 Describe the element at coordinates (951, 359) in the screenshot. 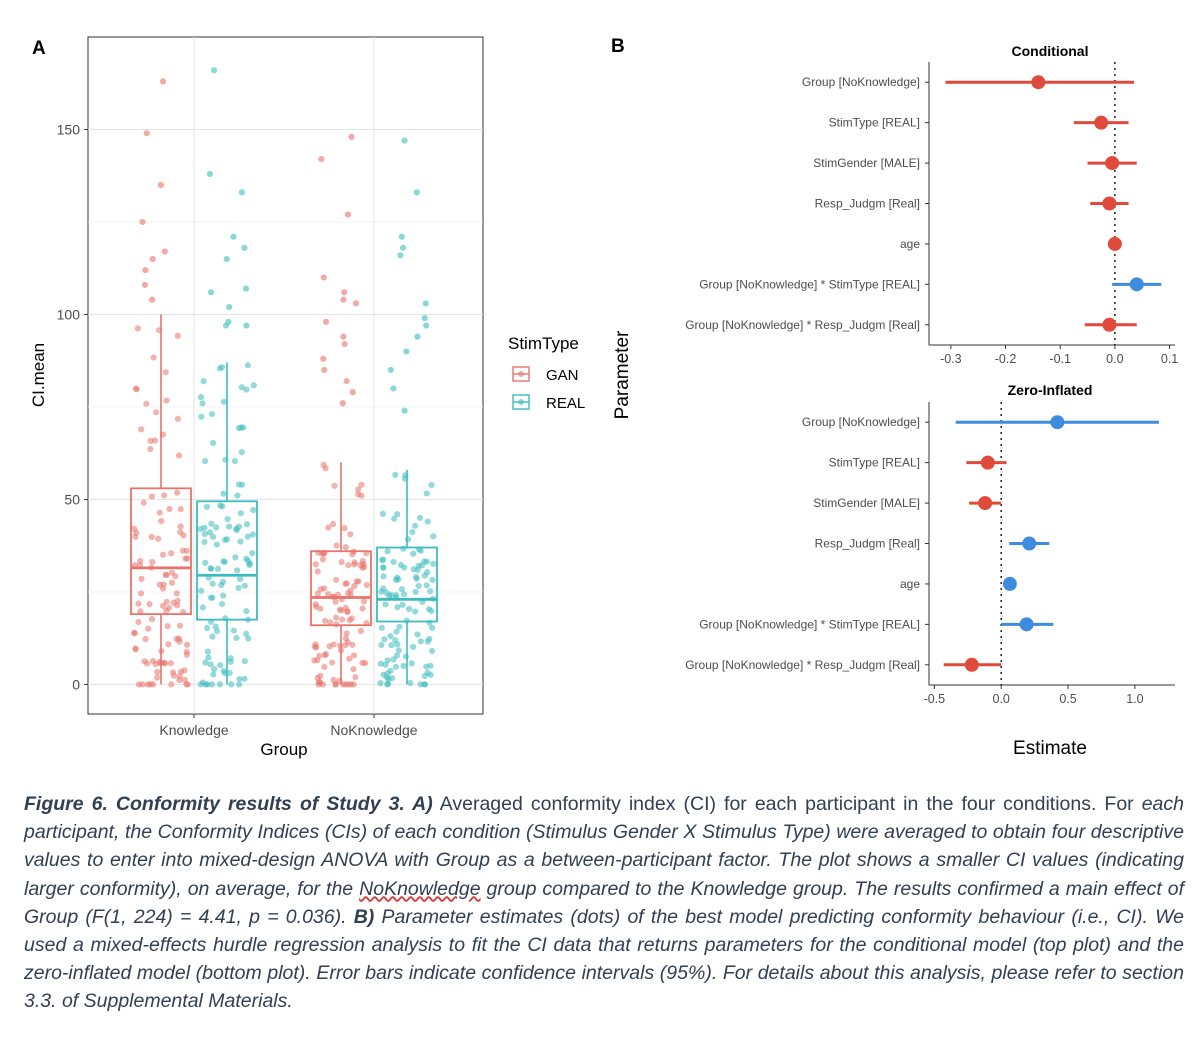

I see `x-tick-label: -0.3` at that location.